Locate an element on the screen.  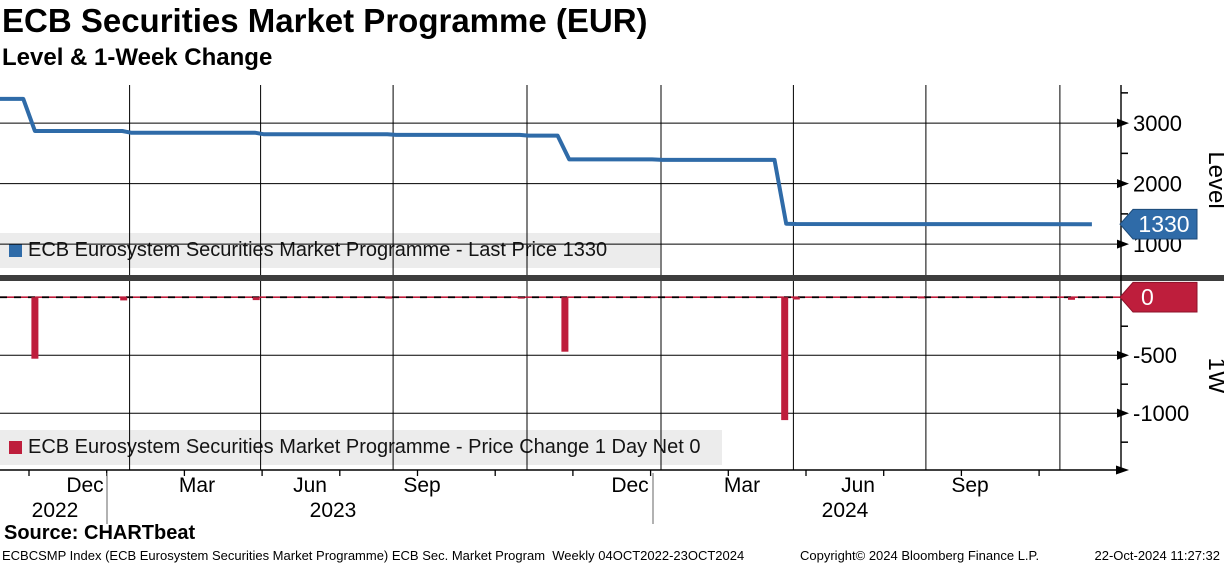
change-net-tag is located at coordinates (1158, 297).